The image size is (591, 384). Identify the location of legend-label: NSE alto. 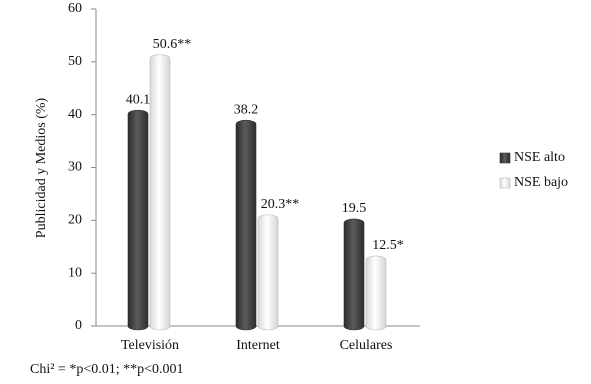
(539, 157).